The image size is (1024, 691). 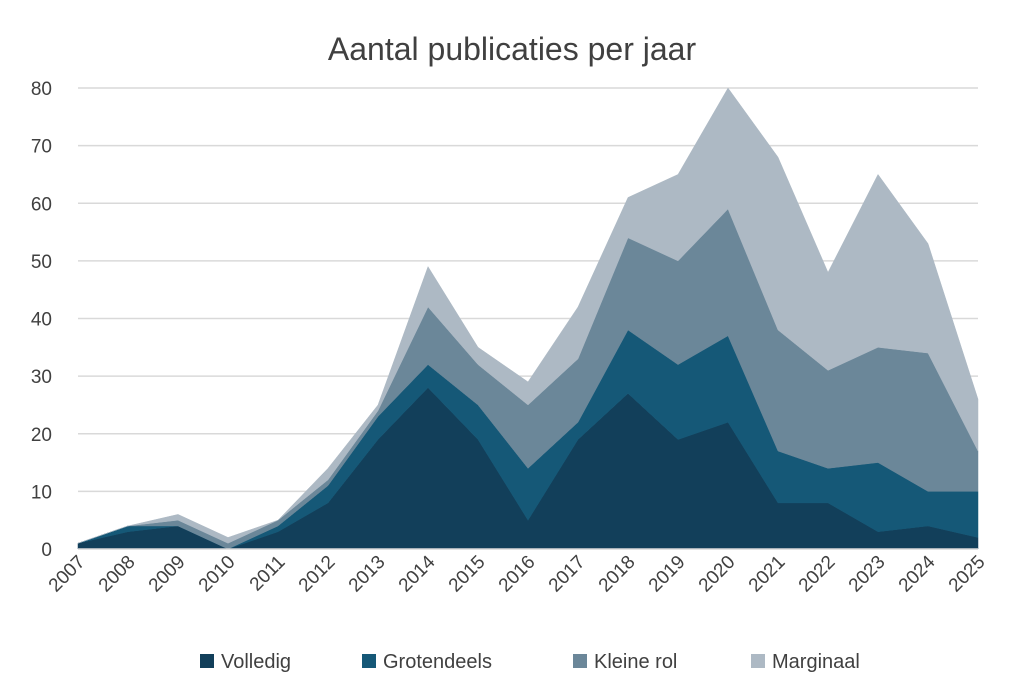 What do you see at coordinates (667, 574) in the screenshot?
I see `x-tick-label: 2019` at bounding box center [667, 574].